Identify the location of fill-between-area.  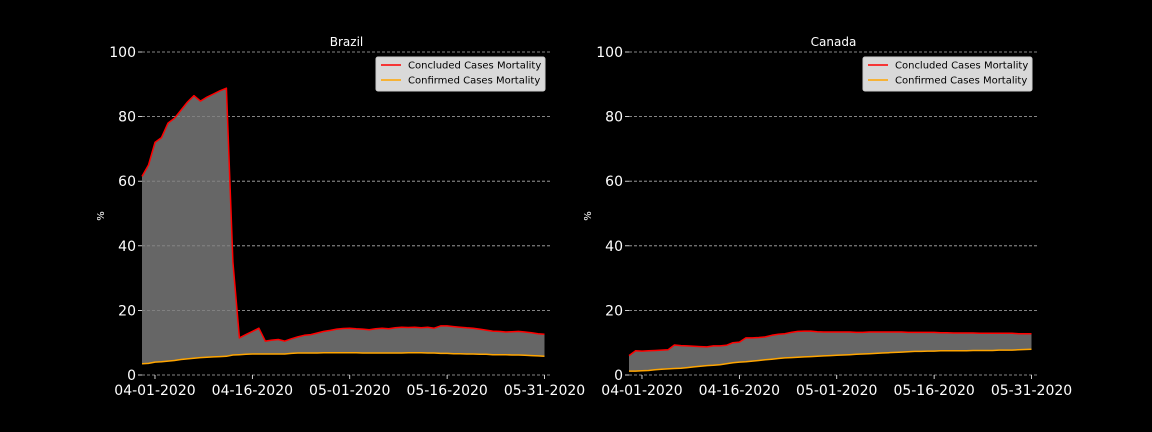
(830, 351).